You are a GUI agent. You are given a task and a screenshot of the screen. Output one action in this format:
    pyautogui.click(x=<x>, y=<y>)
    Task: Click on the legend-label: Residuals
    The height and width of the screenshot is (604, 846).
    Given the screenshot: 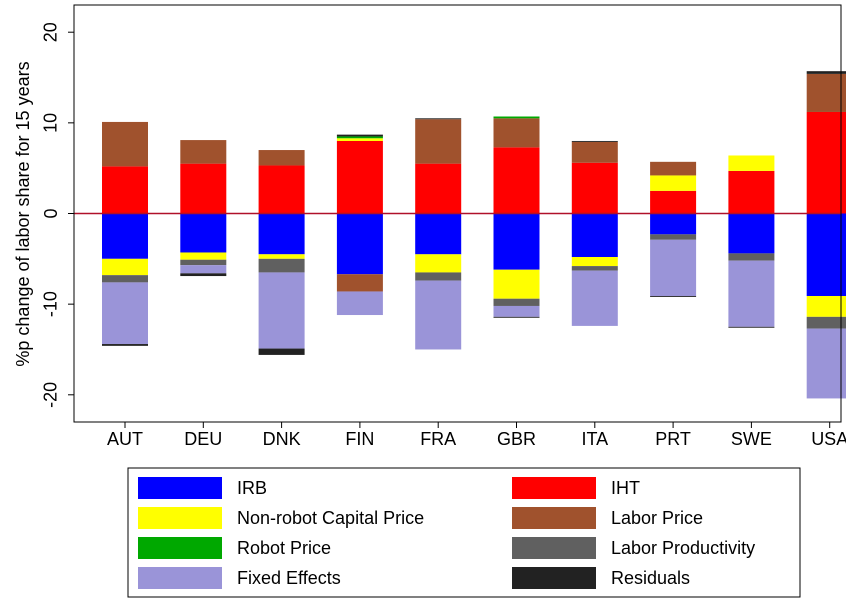 What is the action you would take?
    pyautogui.click(x=650, y=578)
    